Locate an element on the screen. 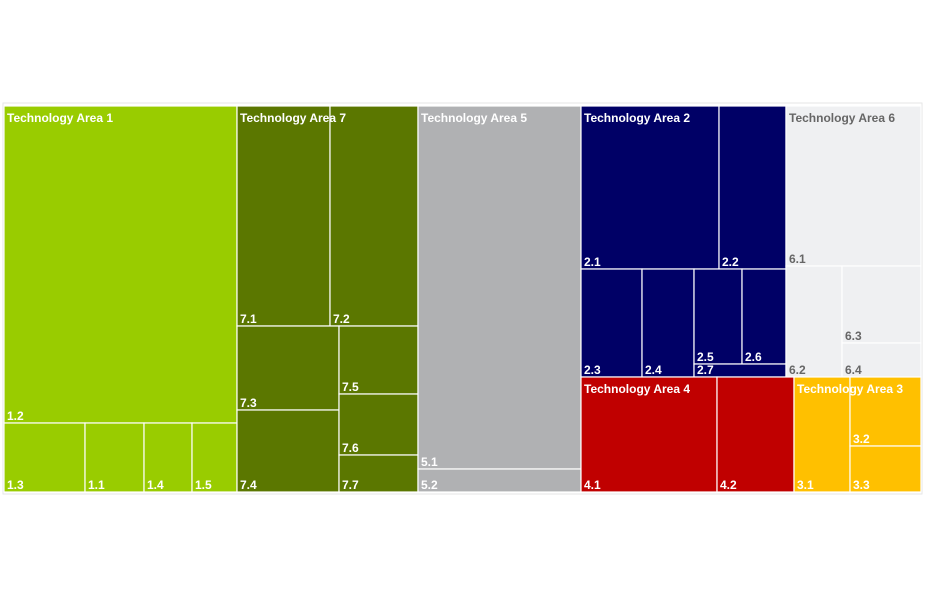  tile-label-1-4: 1.4 is located at coordinates (155, 485).